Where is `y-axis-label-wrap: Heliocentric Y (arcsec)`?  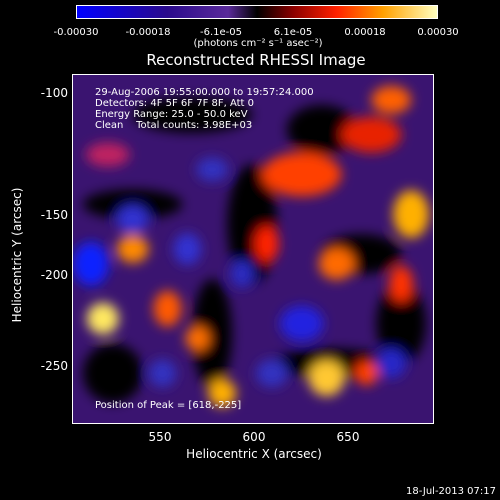
y-axis-label-wrap: Heliocentric Y (arcsec) is located at coordinates (17, 255).